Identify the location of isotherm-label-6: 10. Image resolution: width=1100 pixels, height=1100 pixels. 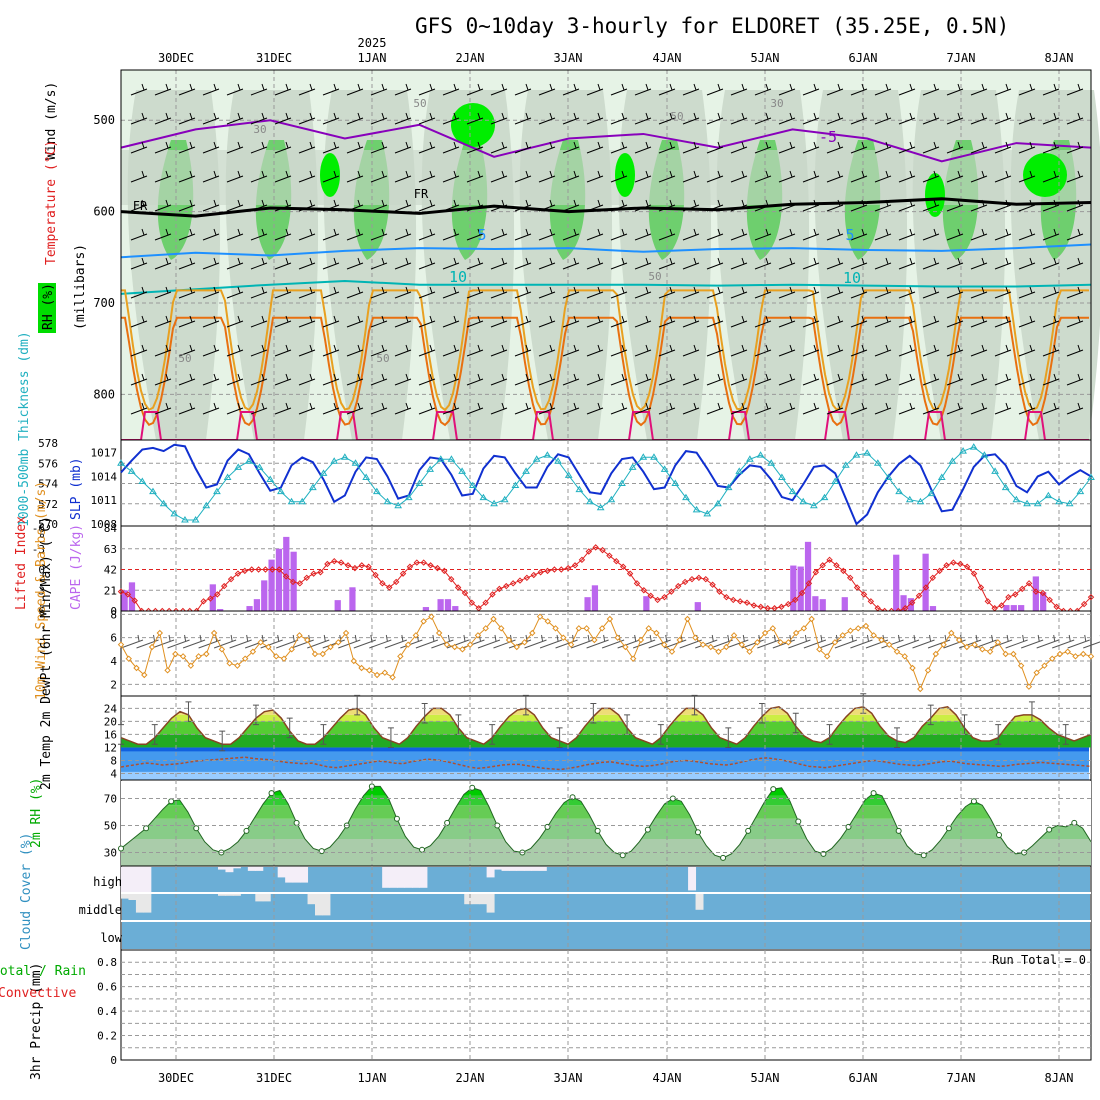
(458, 277).